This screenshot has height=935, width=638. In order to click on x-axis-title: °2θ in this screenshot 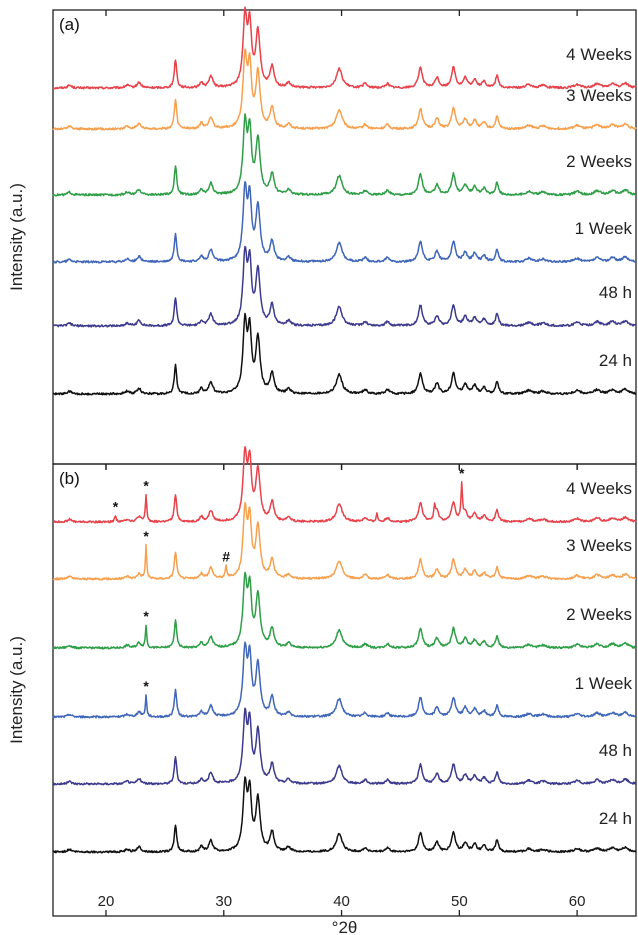, I will do `click(345, 926)`.